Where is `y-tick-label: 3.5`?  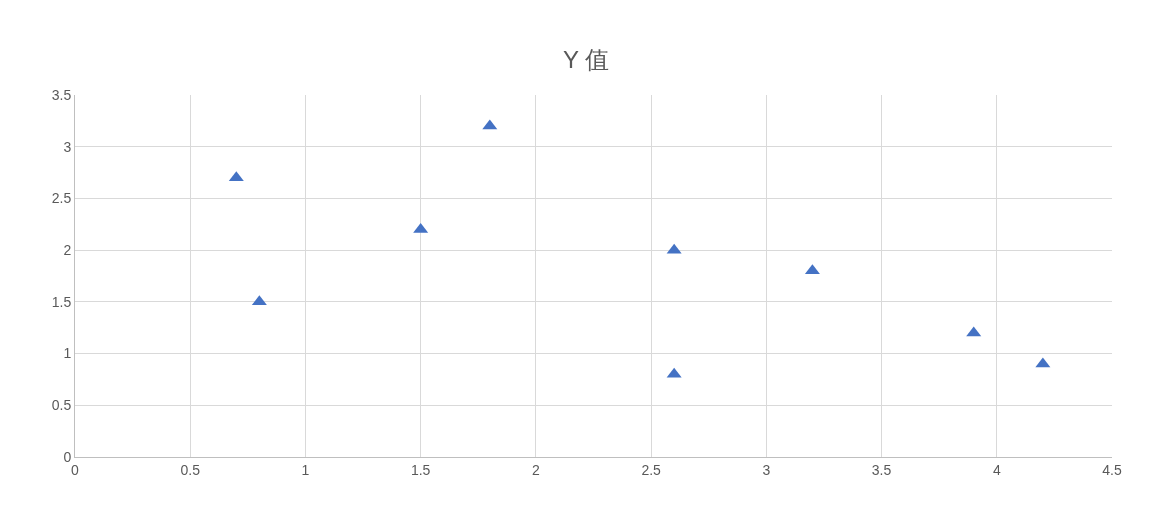
y-tick-label: 3.5 is located at coordinates (61, 94).